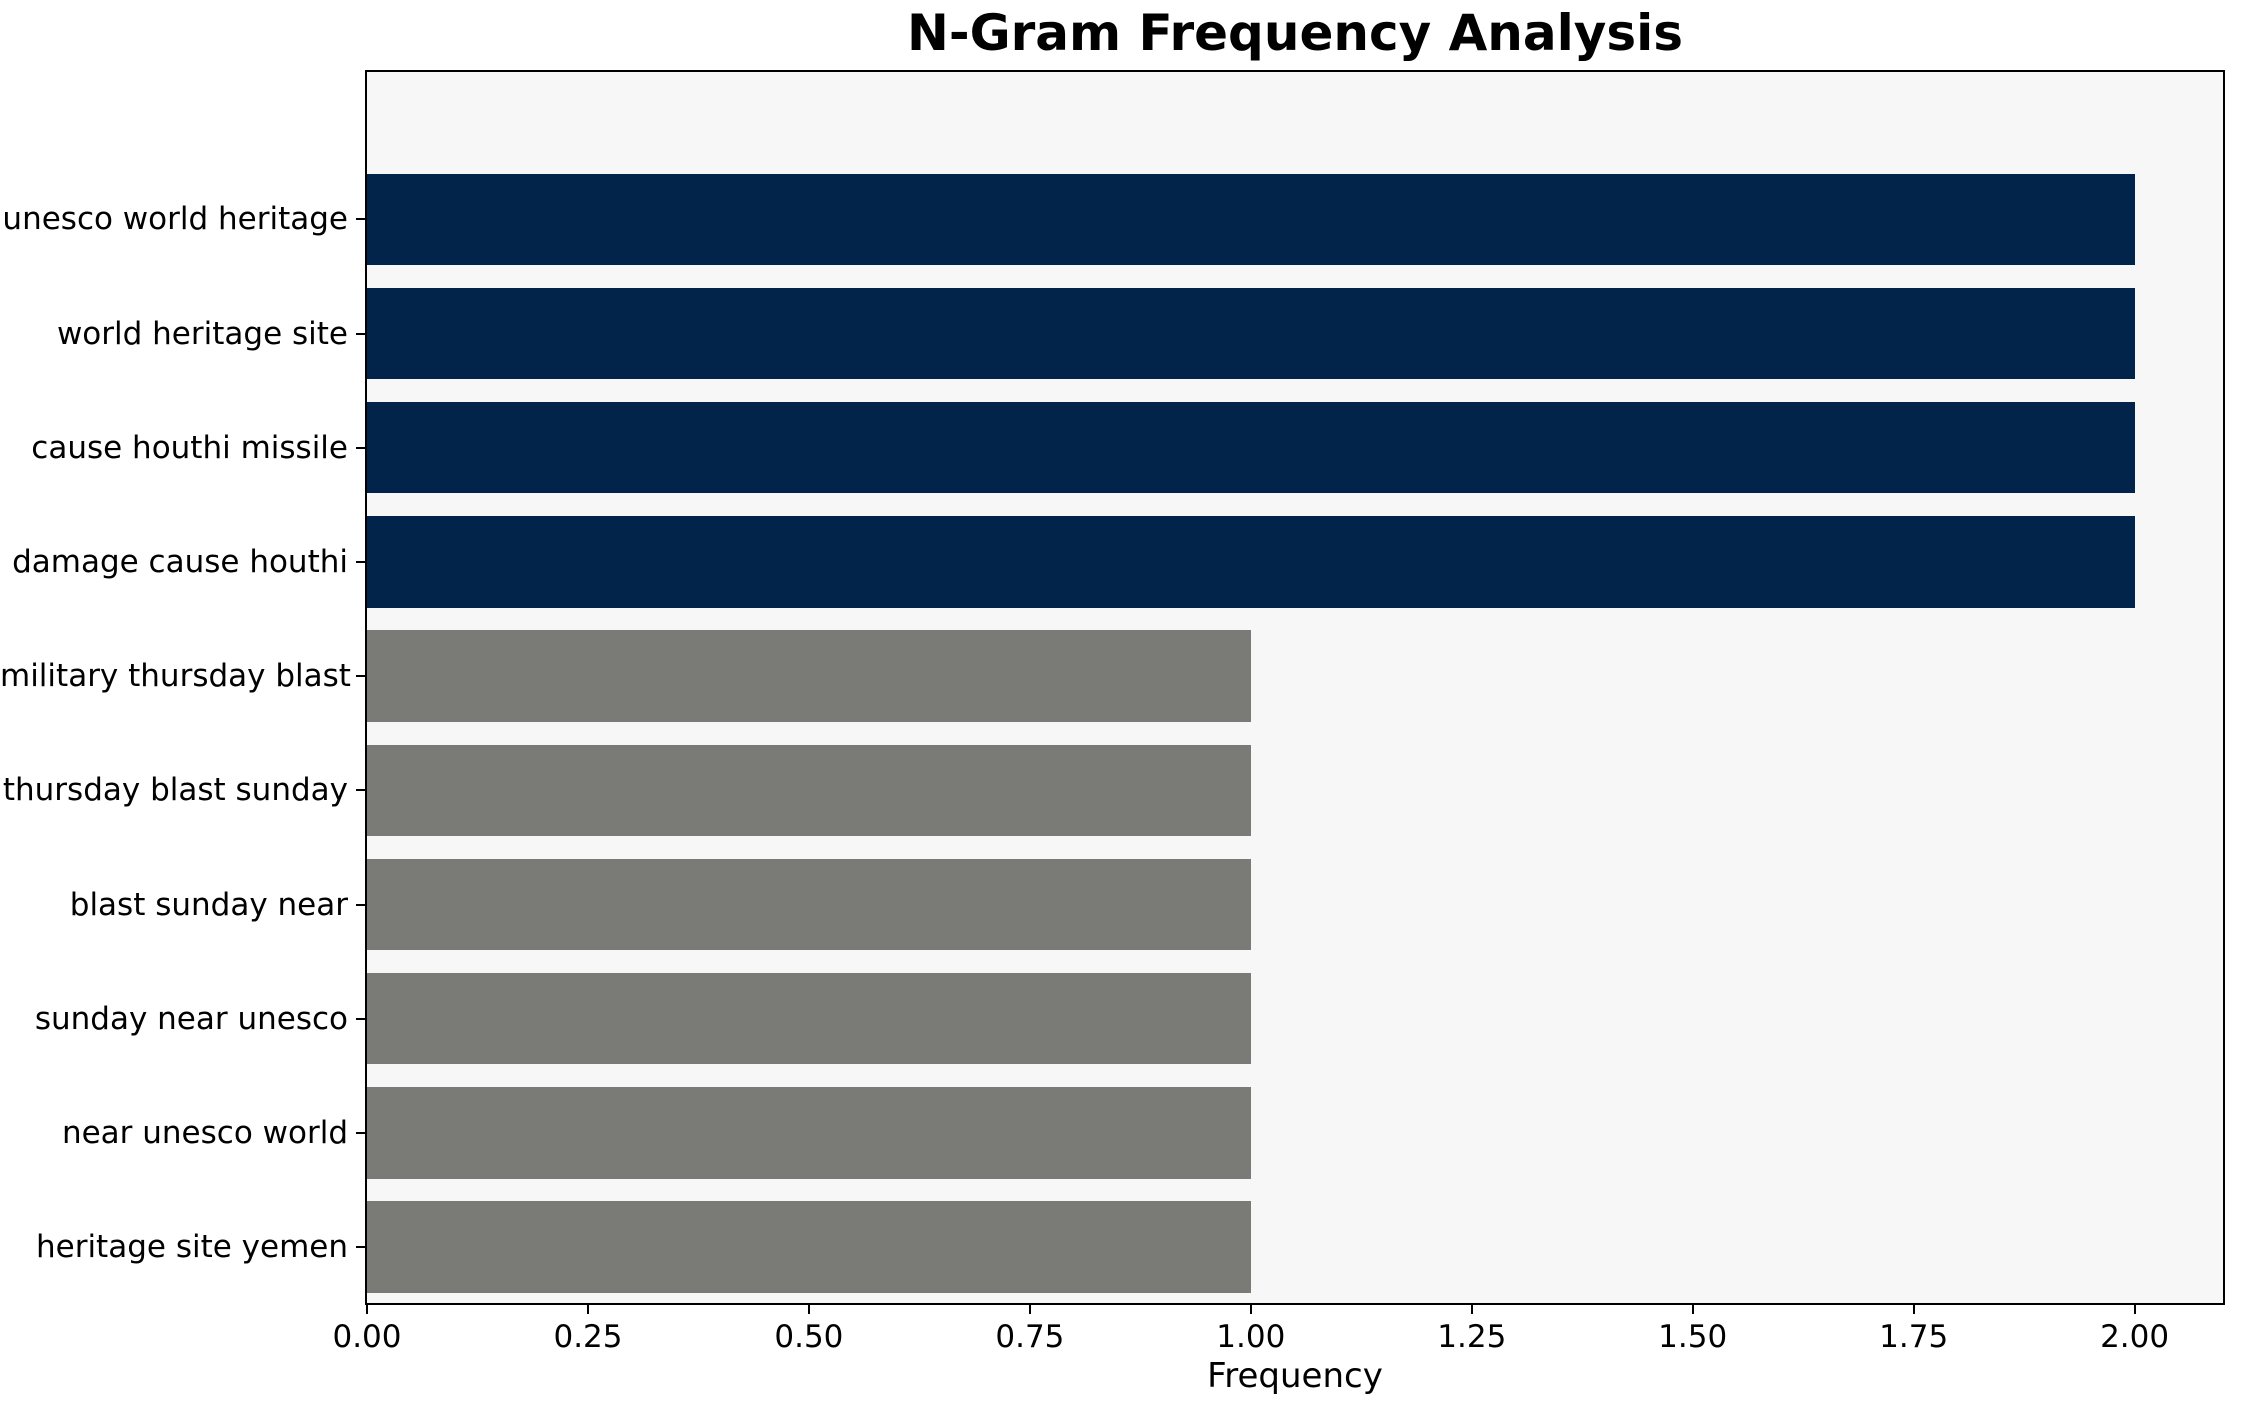  I want to click on y-tick-label: sunday near unesco, so click(191, 1018).